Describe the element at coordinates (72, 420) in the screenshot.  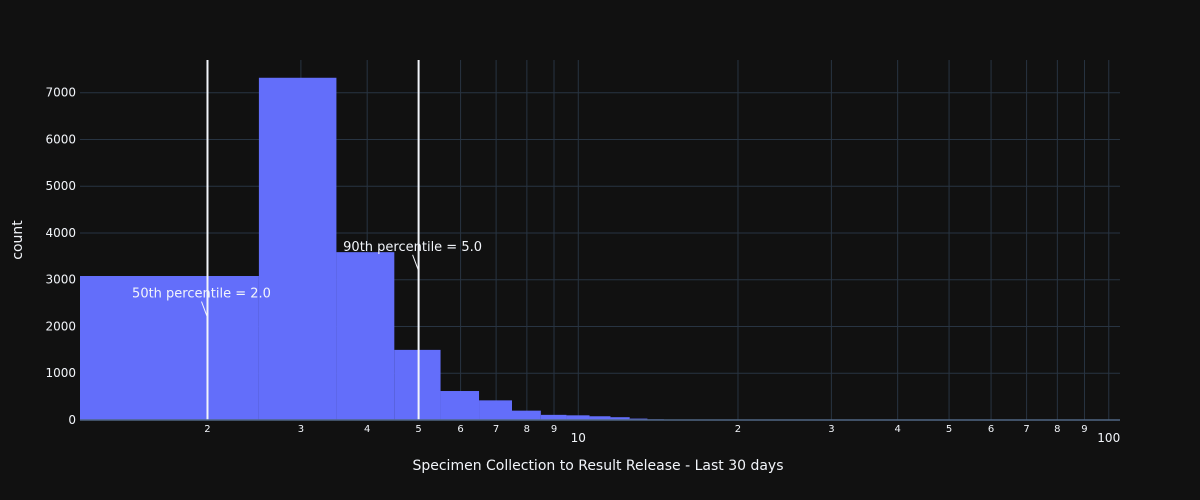
I see `y-tick-label: 0` at that location.